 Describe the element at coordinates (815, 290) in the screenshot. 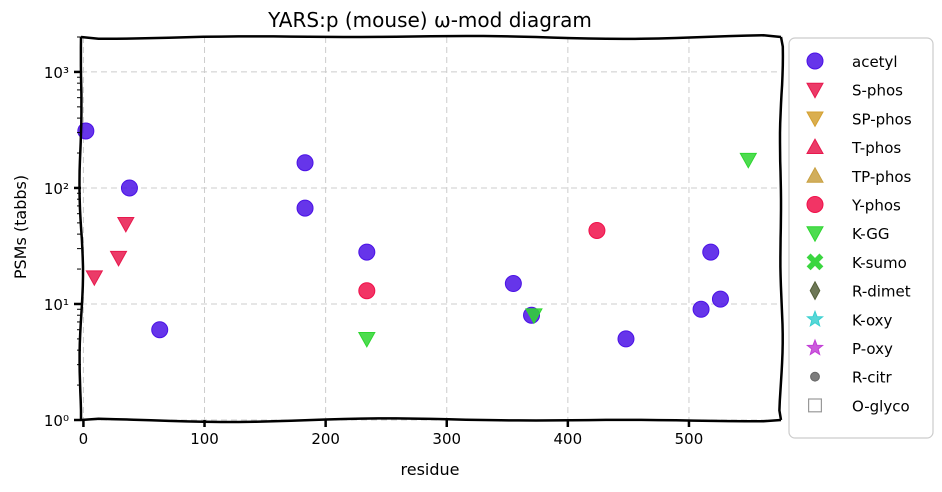

I see `legend-marker-r-dimet` at that location.